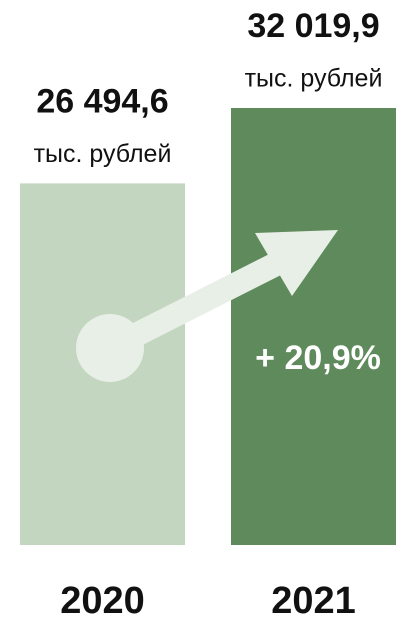 Image resolution: width=409 pixels, height=618 pixels. I want to click on growth-annotation: + 20,9%, so click(318, 358).